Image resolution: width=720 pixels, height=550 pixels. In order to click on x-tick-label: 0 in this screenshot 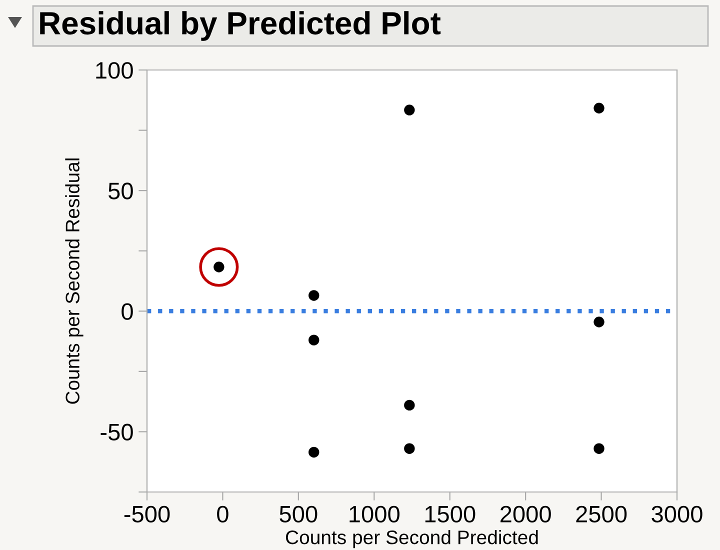, I will do `click(222, 514)`.